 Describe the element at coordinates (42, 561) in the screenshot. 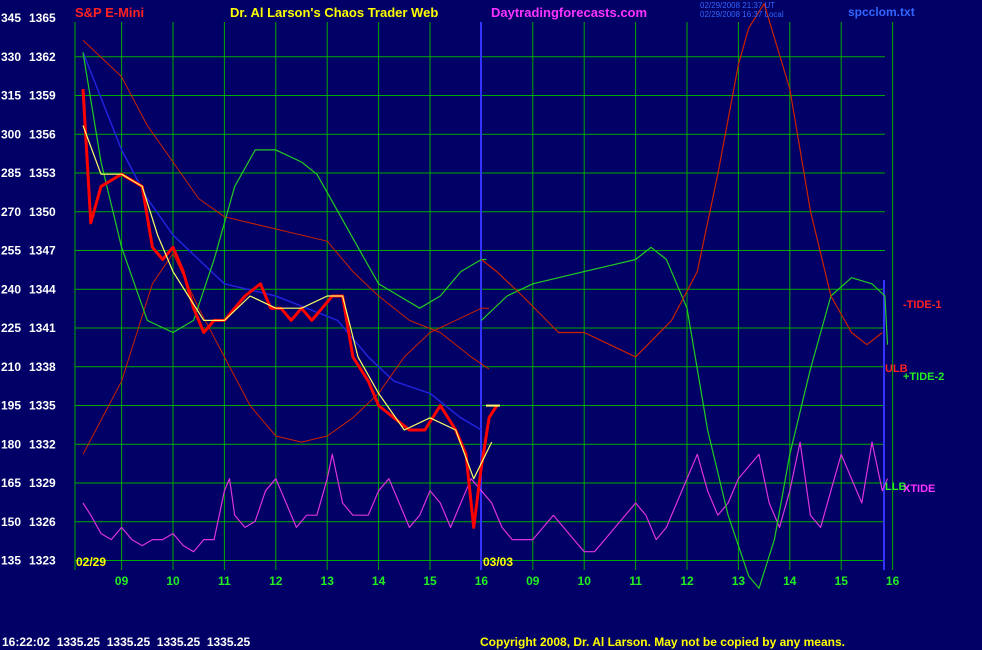

I see `y-tick-price: 1323` at that location.